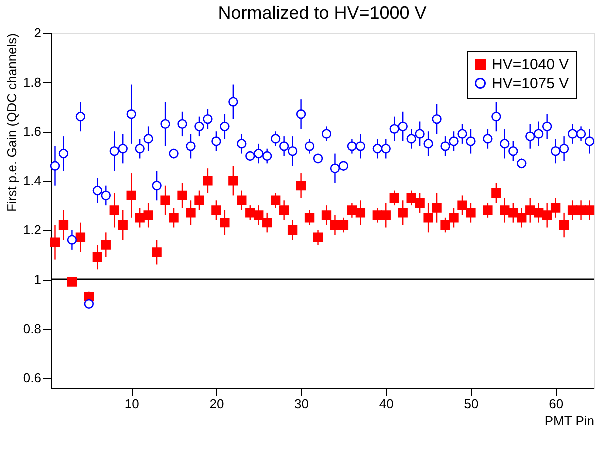 Image resolution: width=605 pixels, height=453 pixels. What do you see at coordinates (531, 65) in the screenshot?
I see `legend-label: HV=1040 V` at bounding box center [531, 65].